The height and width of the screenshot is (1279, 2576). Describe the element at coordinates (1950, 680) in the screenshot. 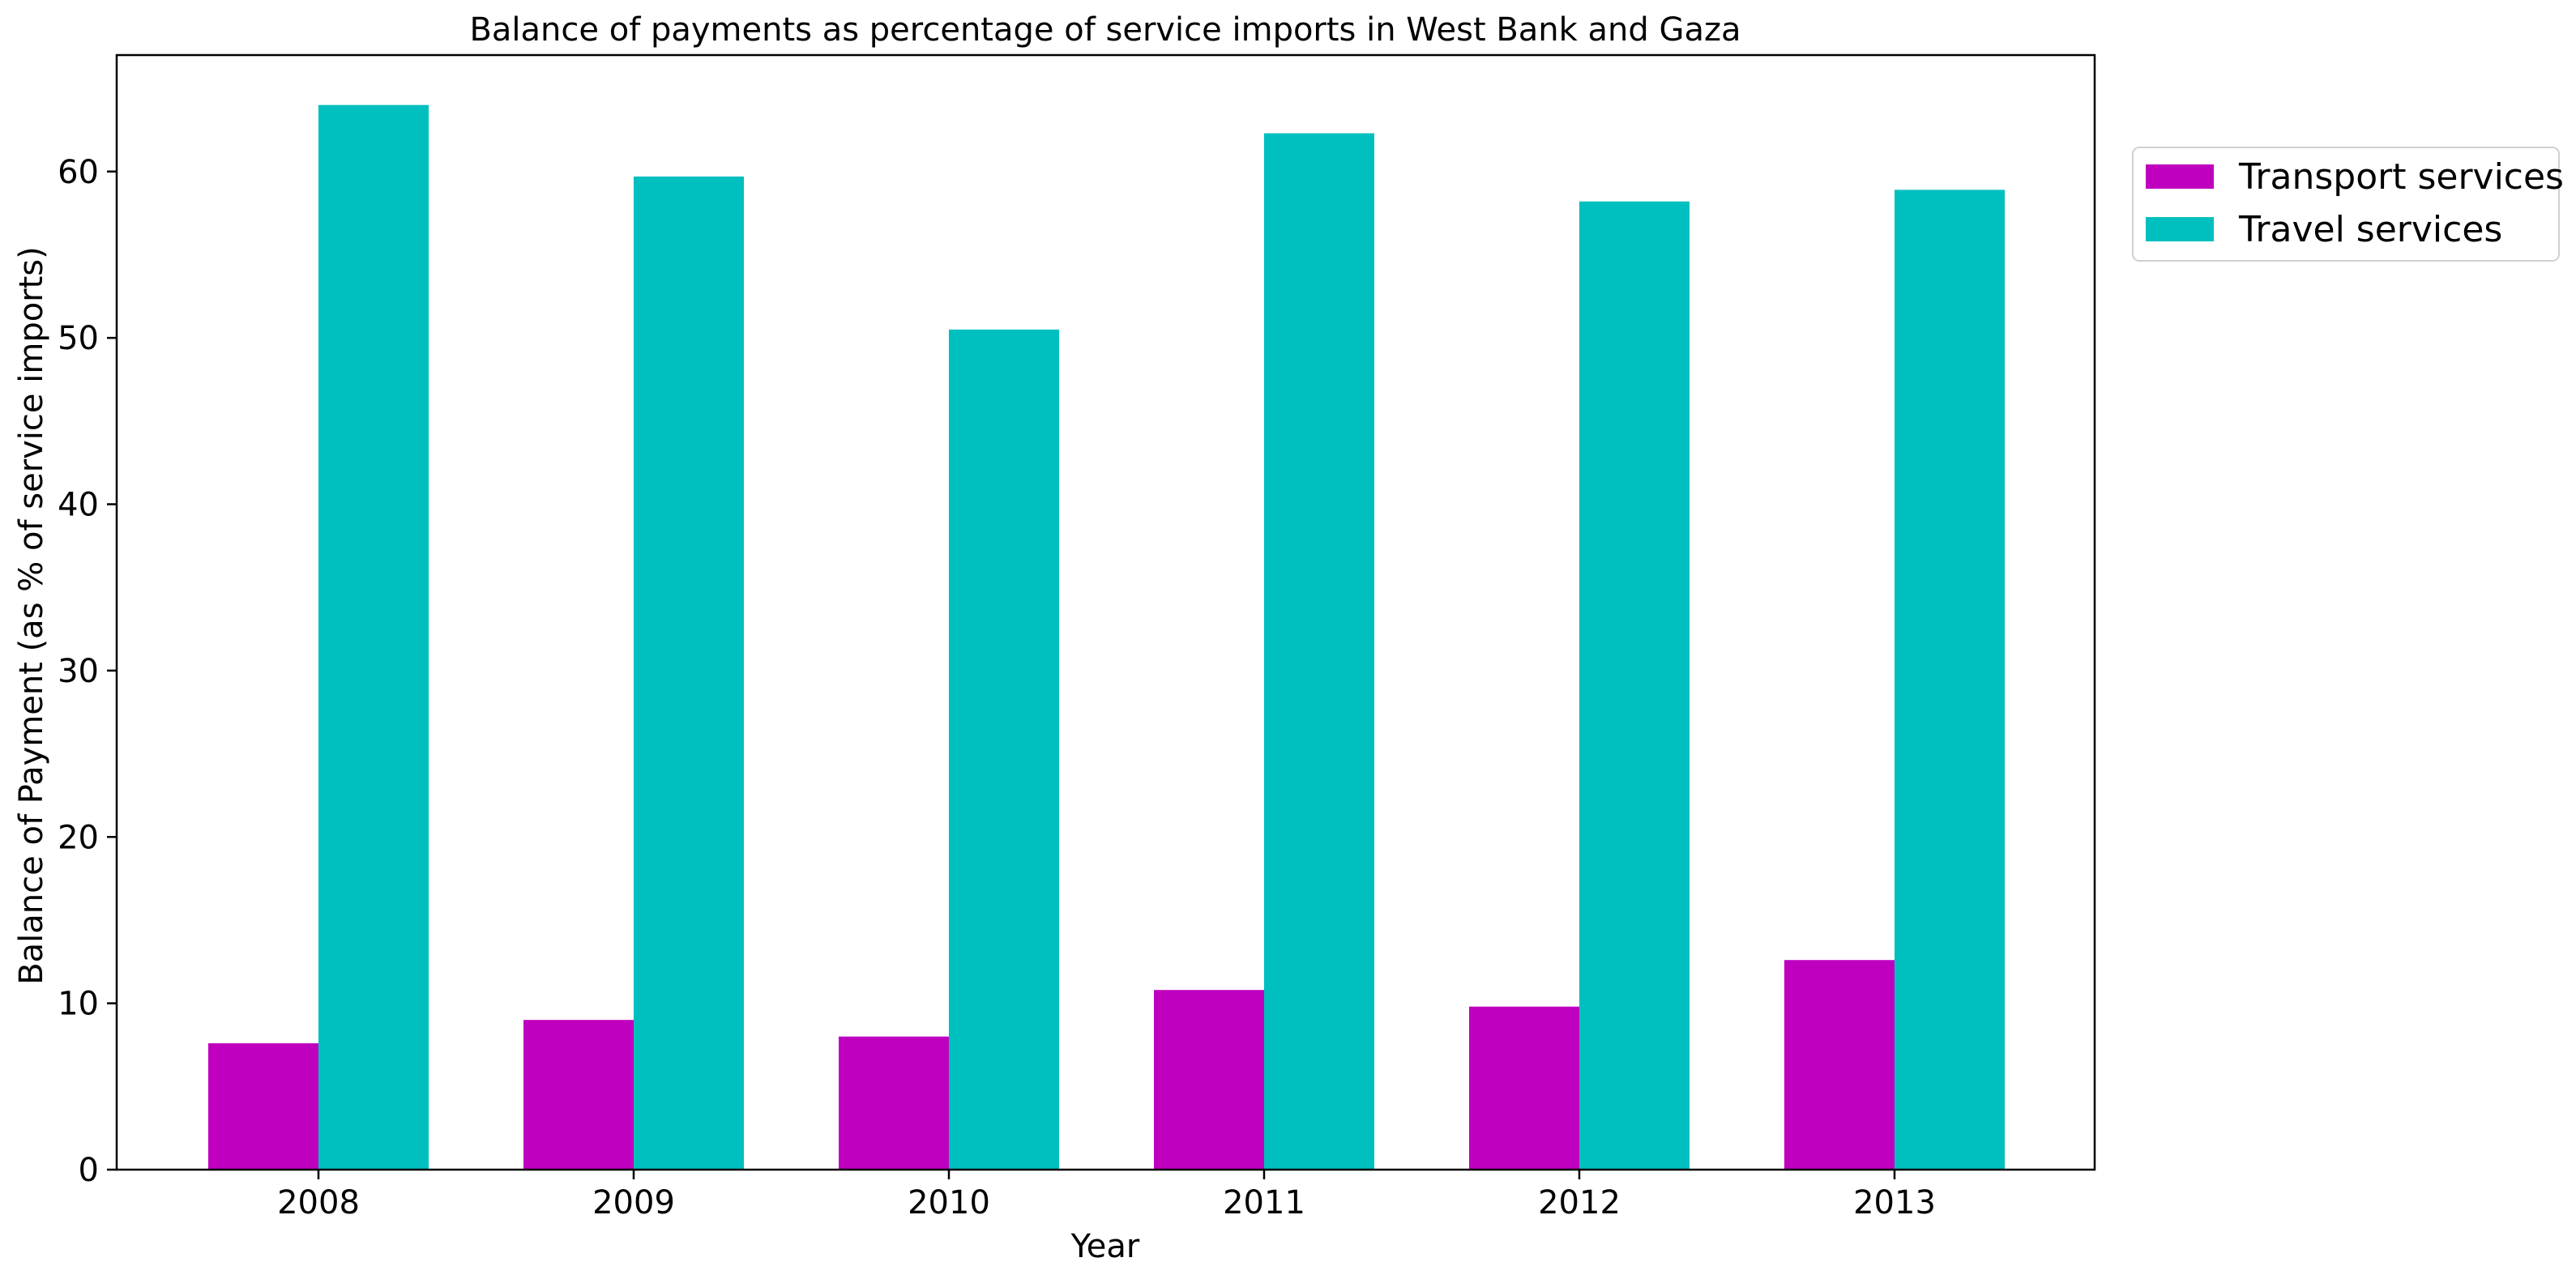

I see `bar-travel-services-2013` at that location.